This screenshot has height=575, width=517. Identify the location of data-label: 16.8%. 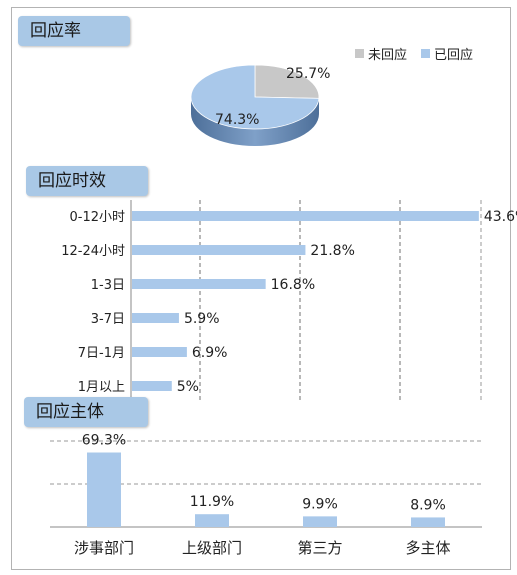
(293, 285).